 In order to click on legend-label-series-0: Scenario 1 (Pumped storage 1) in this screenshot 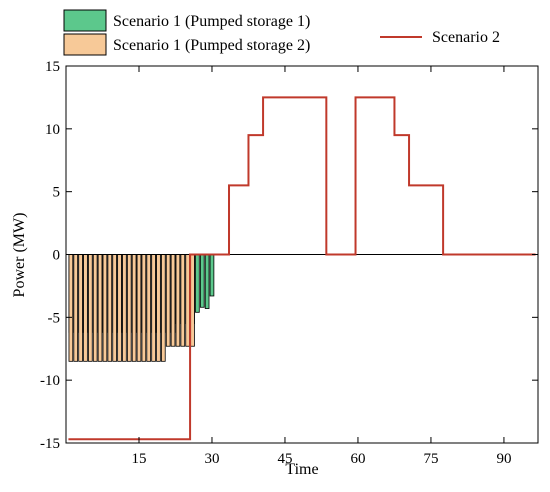, I will do `click(211, 21)`.